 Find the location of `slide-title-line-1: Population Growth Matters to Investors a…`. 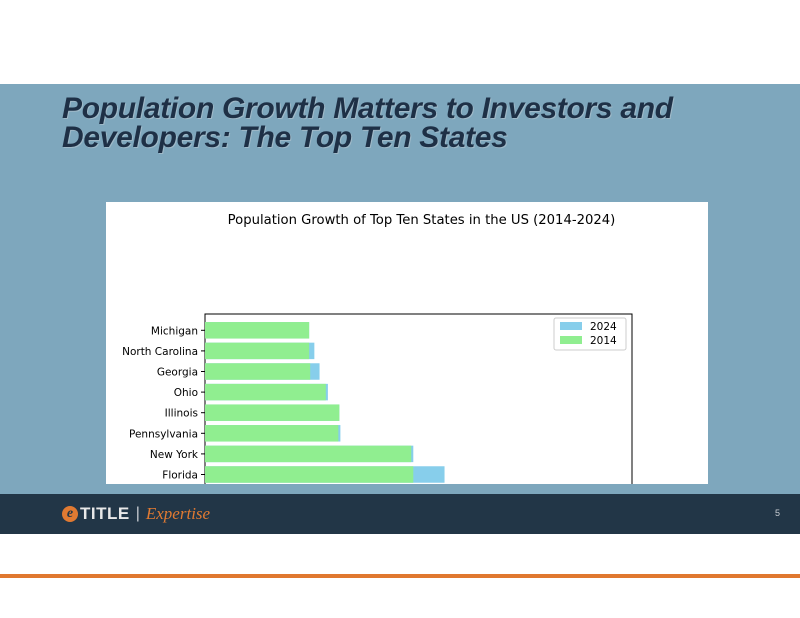

slide-title-line-1: Population Growth Matters to Investors a… is located at coordinates (367, 108).